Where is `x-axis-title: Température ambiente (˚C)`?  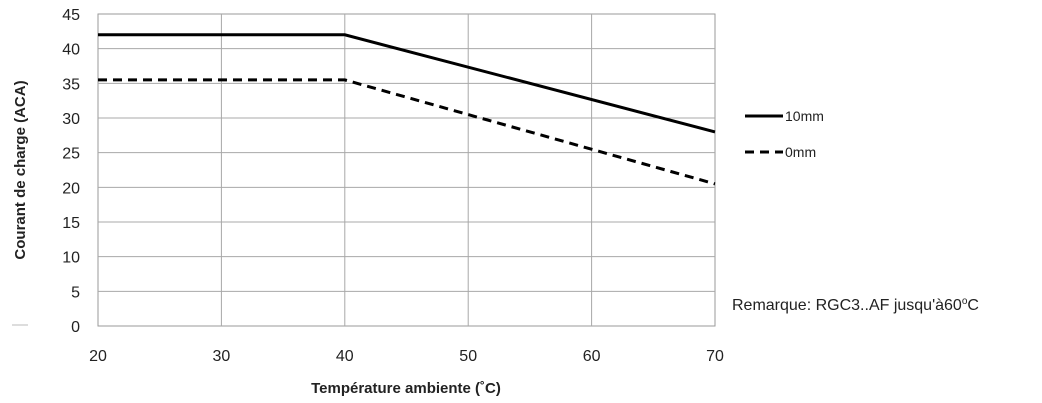
x-axis-title: Température ambiente (˚C) is located at coordinates (406, 388).